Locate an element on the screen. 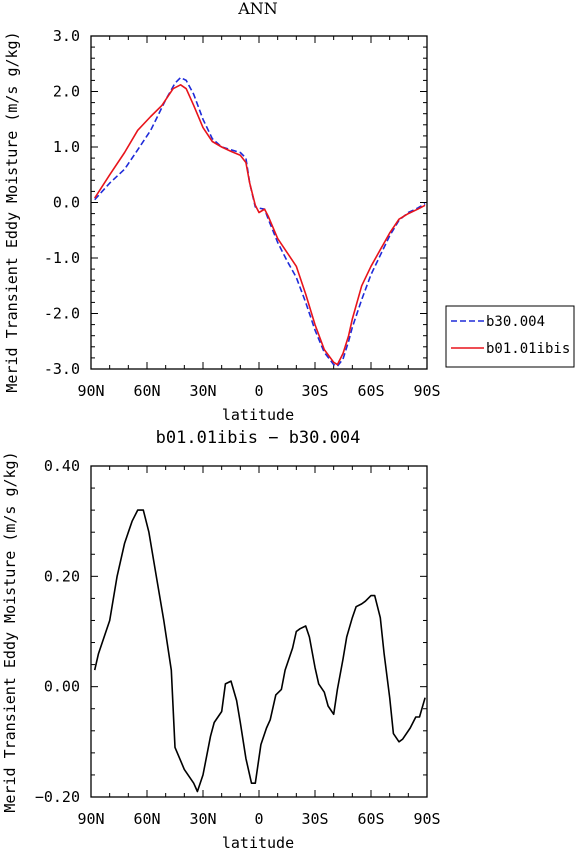  top-x-tick-labels: 90N 60N 30N 0 30S 60S 90S is located at coordinates (258, 391).